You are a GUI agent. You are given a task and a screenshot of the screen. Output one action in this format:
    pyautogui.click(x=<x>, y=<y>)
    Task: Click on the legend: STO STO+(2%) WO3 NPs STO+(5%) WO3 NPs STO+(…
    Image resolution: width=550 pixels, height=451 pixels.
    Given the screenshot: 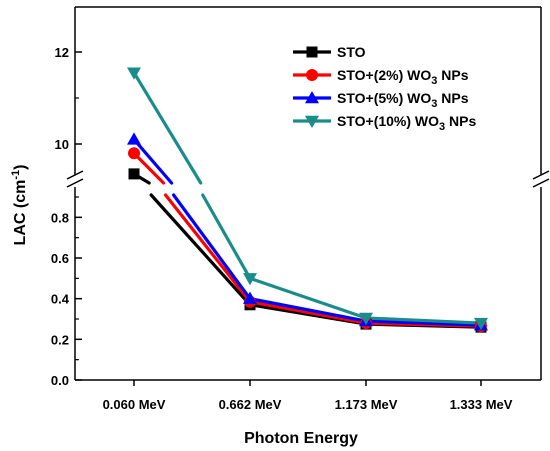 What is the action you would take?
    pyautogui.click(x=385, y=88)
    